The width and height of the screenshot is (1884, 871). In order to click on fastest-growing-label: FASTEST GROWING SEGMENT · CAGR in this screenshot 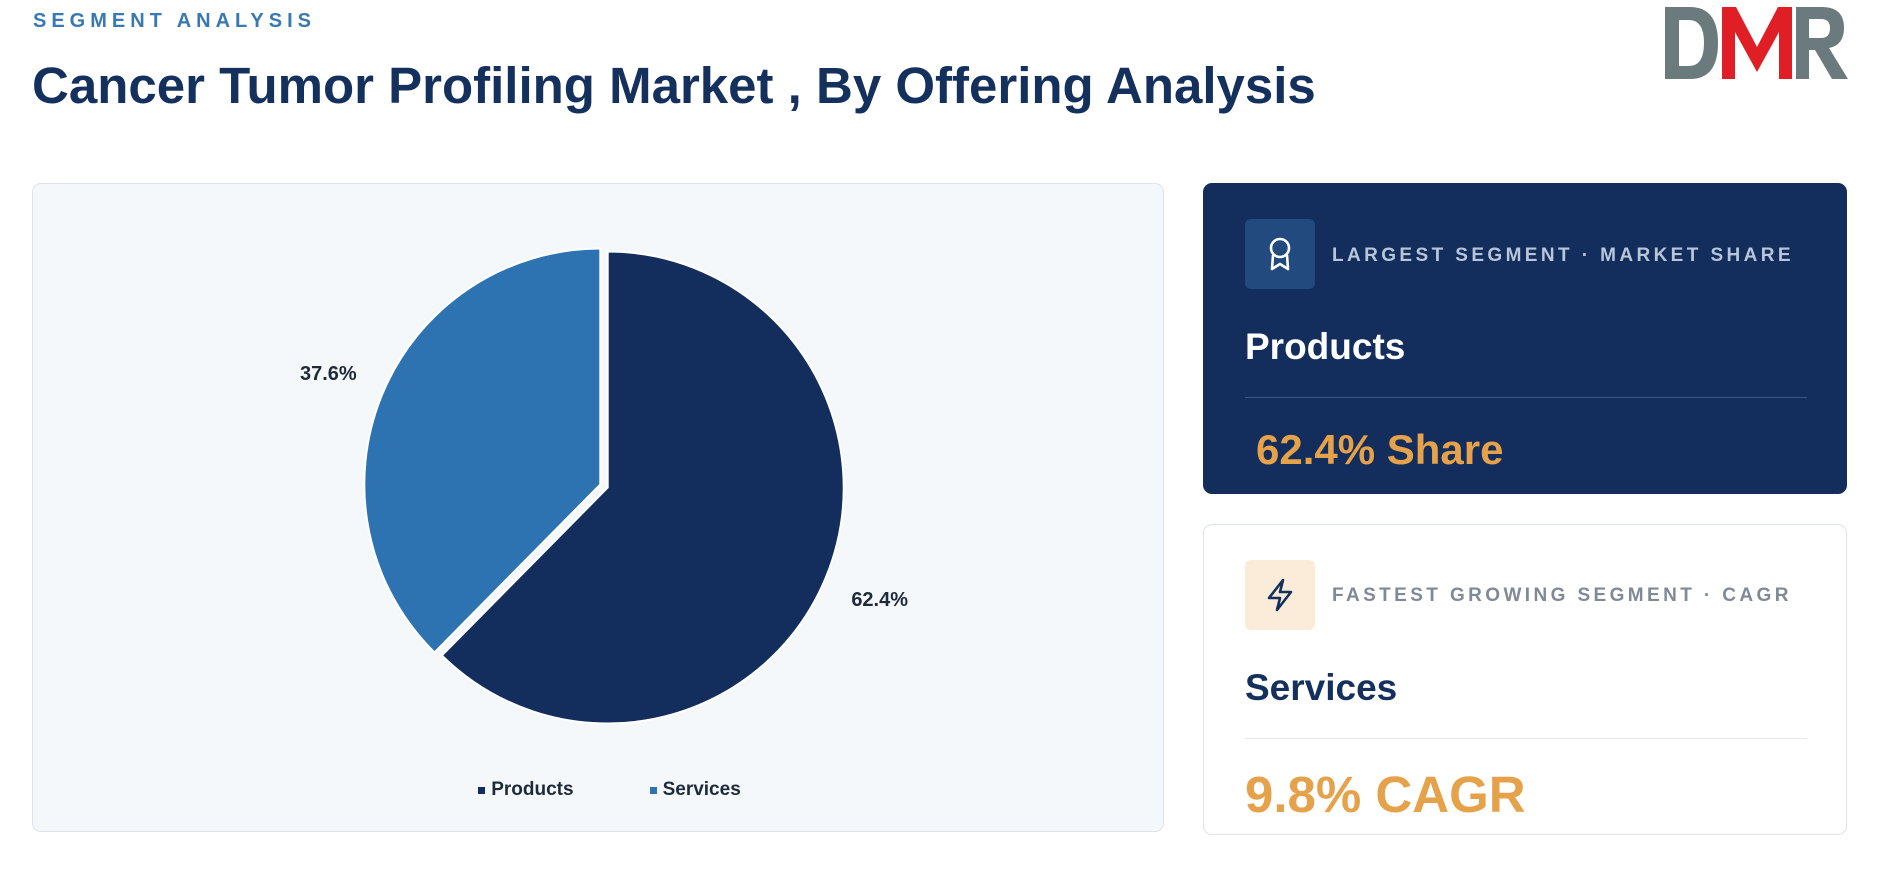, I will do `click(1562, 595)`.